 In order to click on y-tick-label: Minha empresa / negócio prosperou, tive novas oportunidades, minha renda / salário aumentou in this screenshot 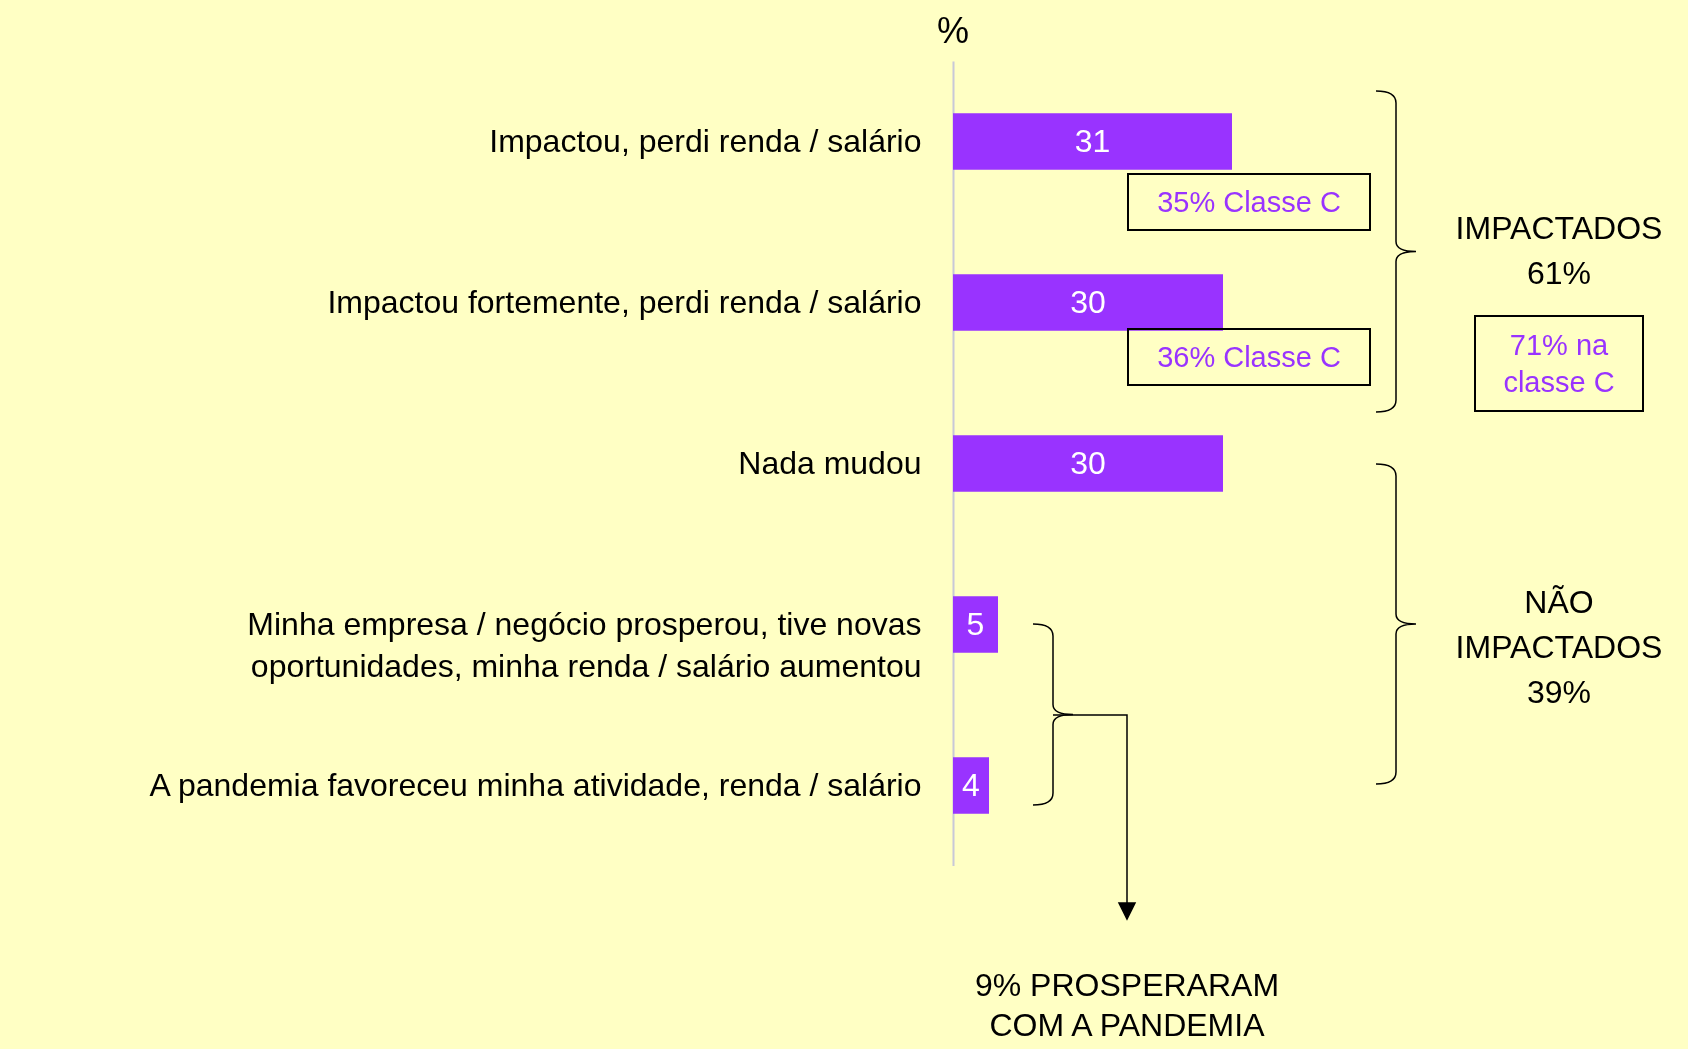, I will do `click(584, 644)`.